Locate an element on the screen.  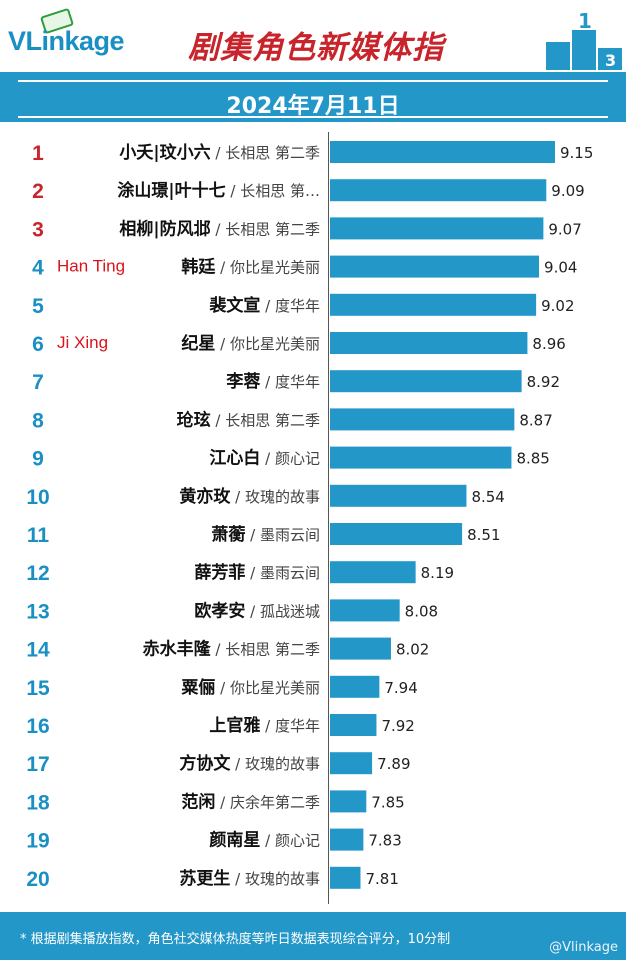
logo: VLinkage is located at coordinates (66, 41).